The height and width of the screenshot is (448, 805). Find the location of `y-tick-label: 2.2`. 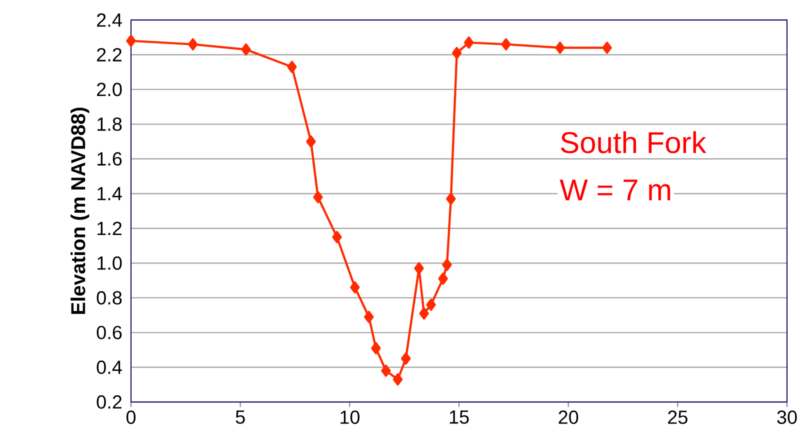

y-tick-label: 2.2 is located at coordinates (109, 55).